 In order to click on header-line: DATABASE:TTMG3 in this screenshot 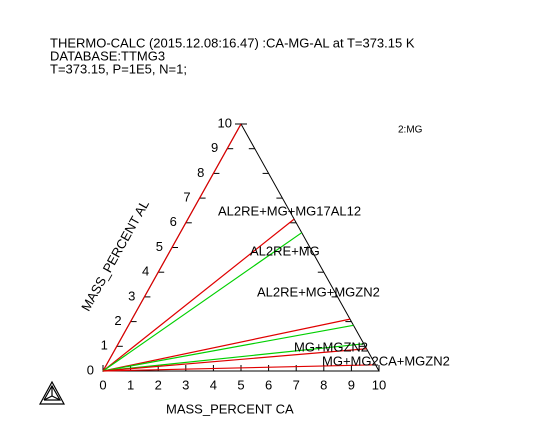, I will do `click(107, 55)`.